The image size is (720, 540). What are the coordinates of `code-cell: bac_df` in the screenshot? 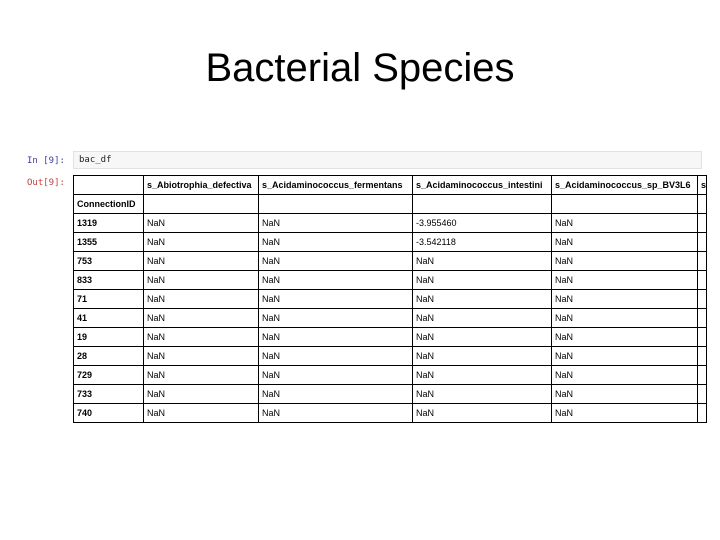 It's located at (387, 160).